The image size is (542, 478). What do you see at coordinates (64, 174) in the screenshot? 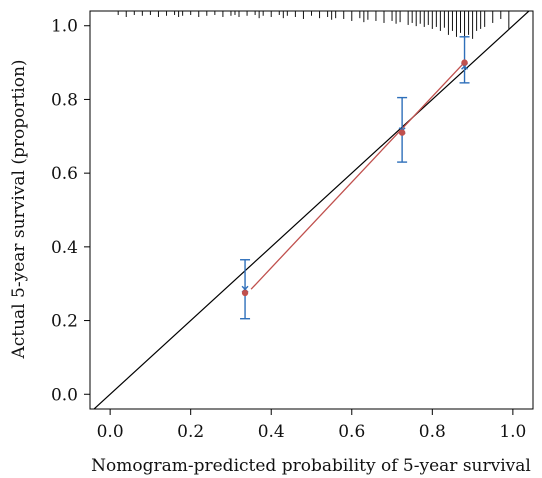
I see `y-tick-label: 0.6` at bounding box center [64, 174].